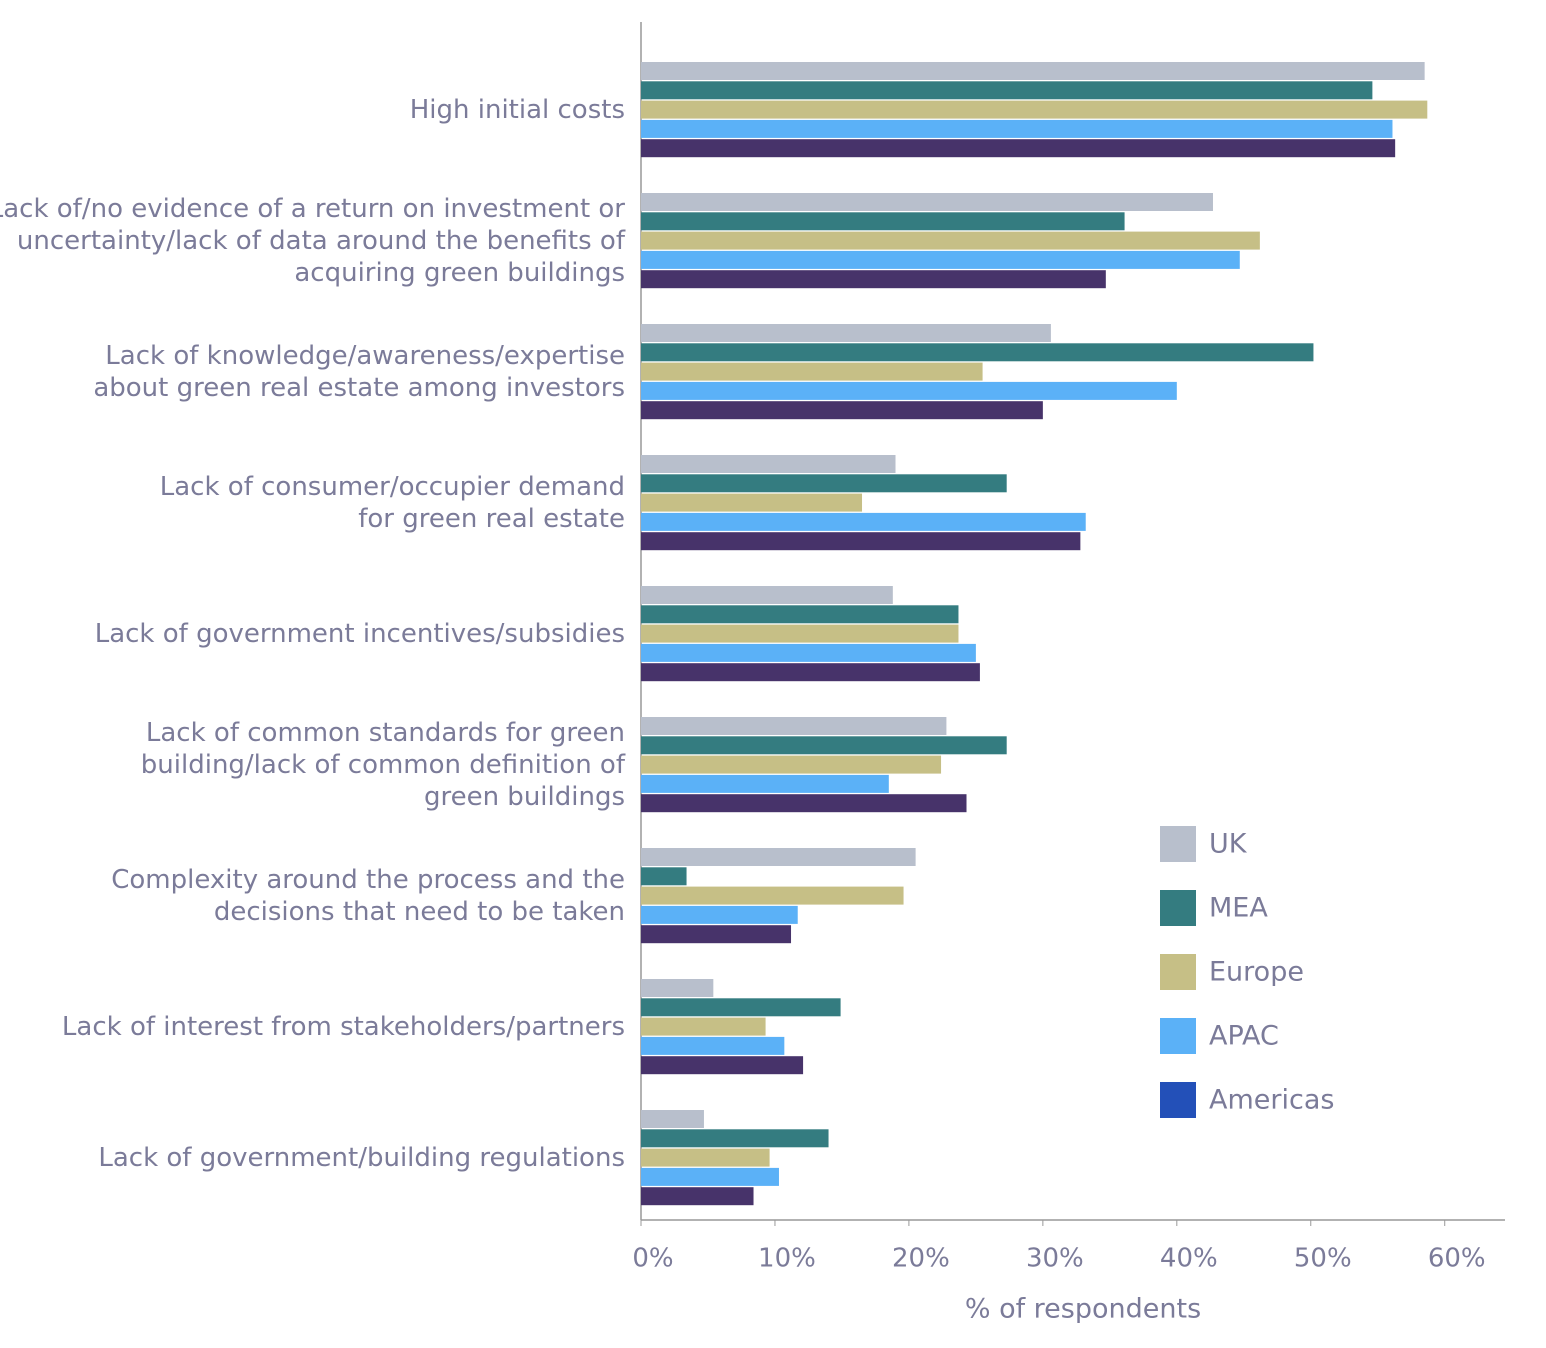 The width and height of the screenshot is (1546, 1348). Describe the element at coordinates (1457, 1259) in the screenshot. I see `x-tick-label: 60%` at that location.